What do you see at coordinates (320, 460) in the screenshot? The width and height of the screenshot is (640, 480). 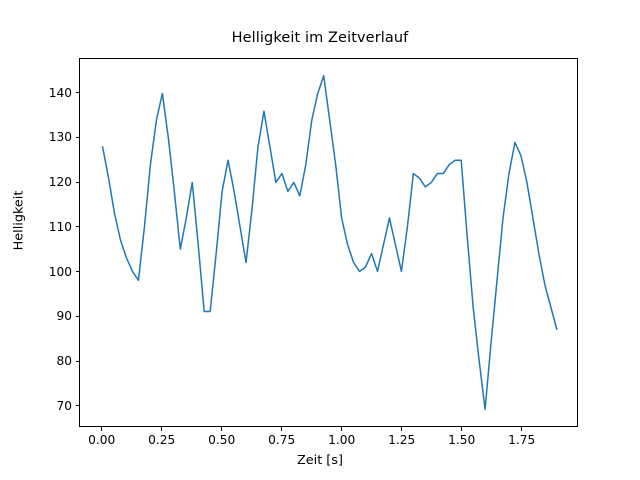 I see `x-axis-label: Zeit [s]` at bounding box center [320, 460].